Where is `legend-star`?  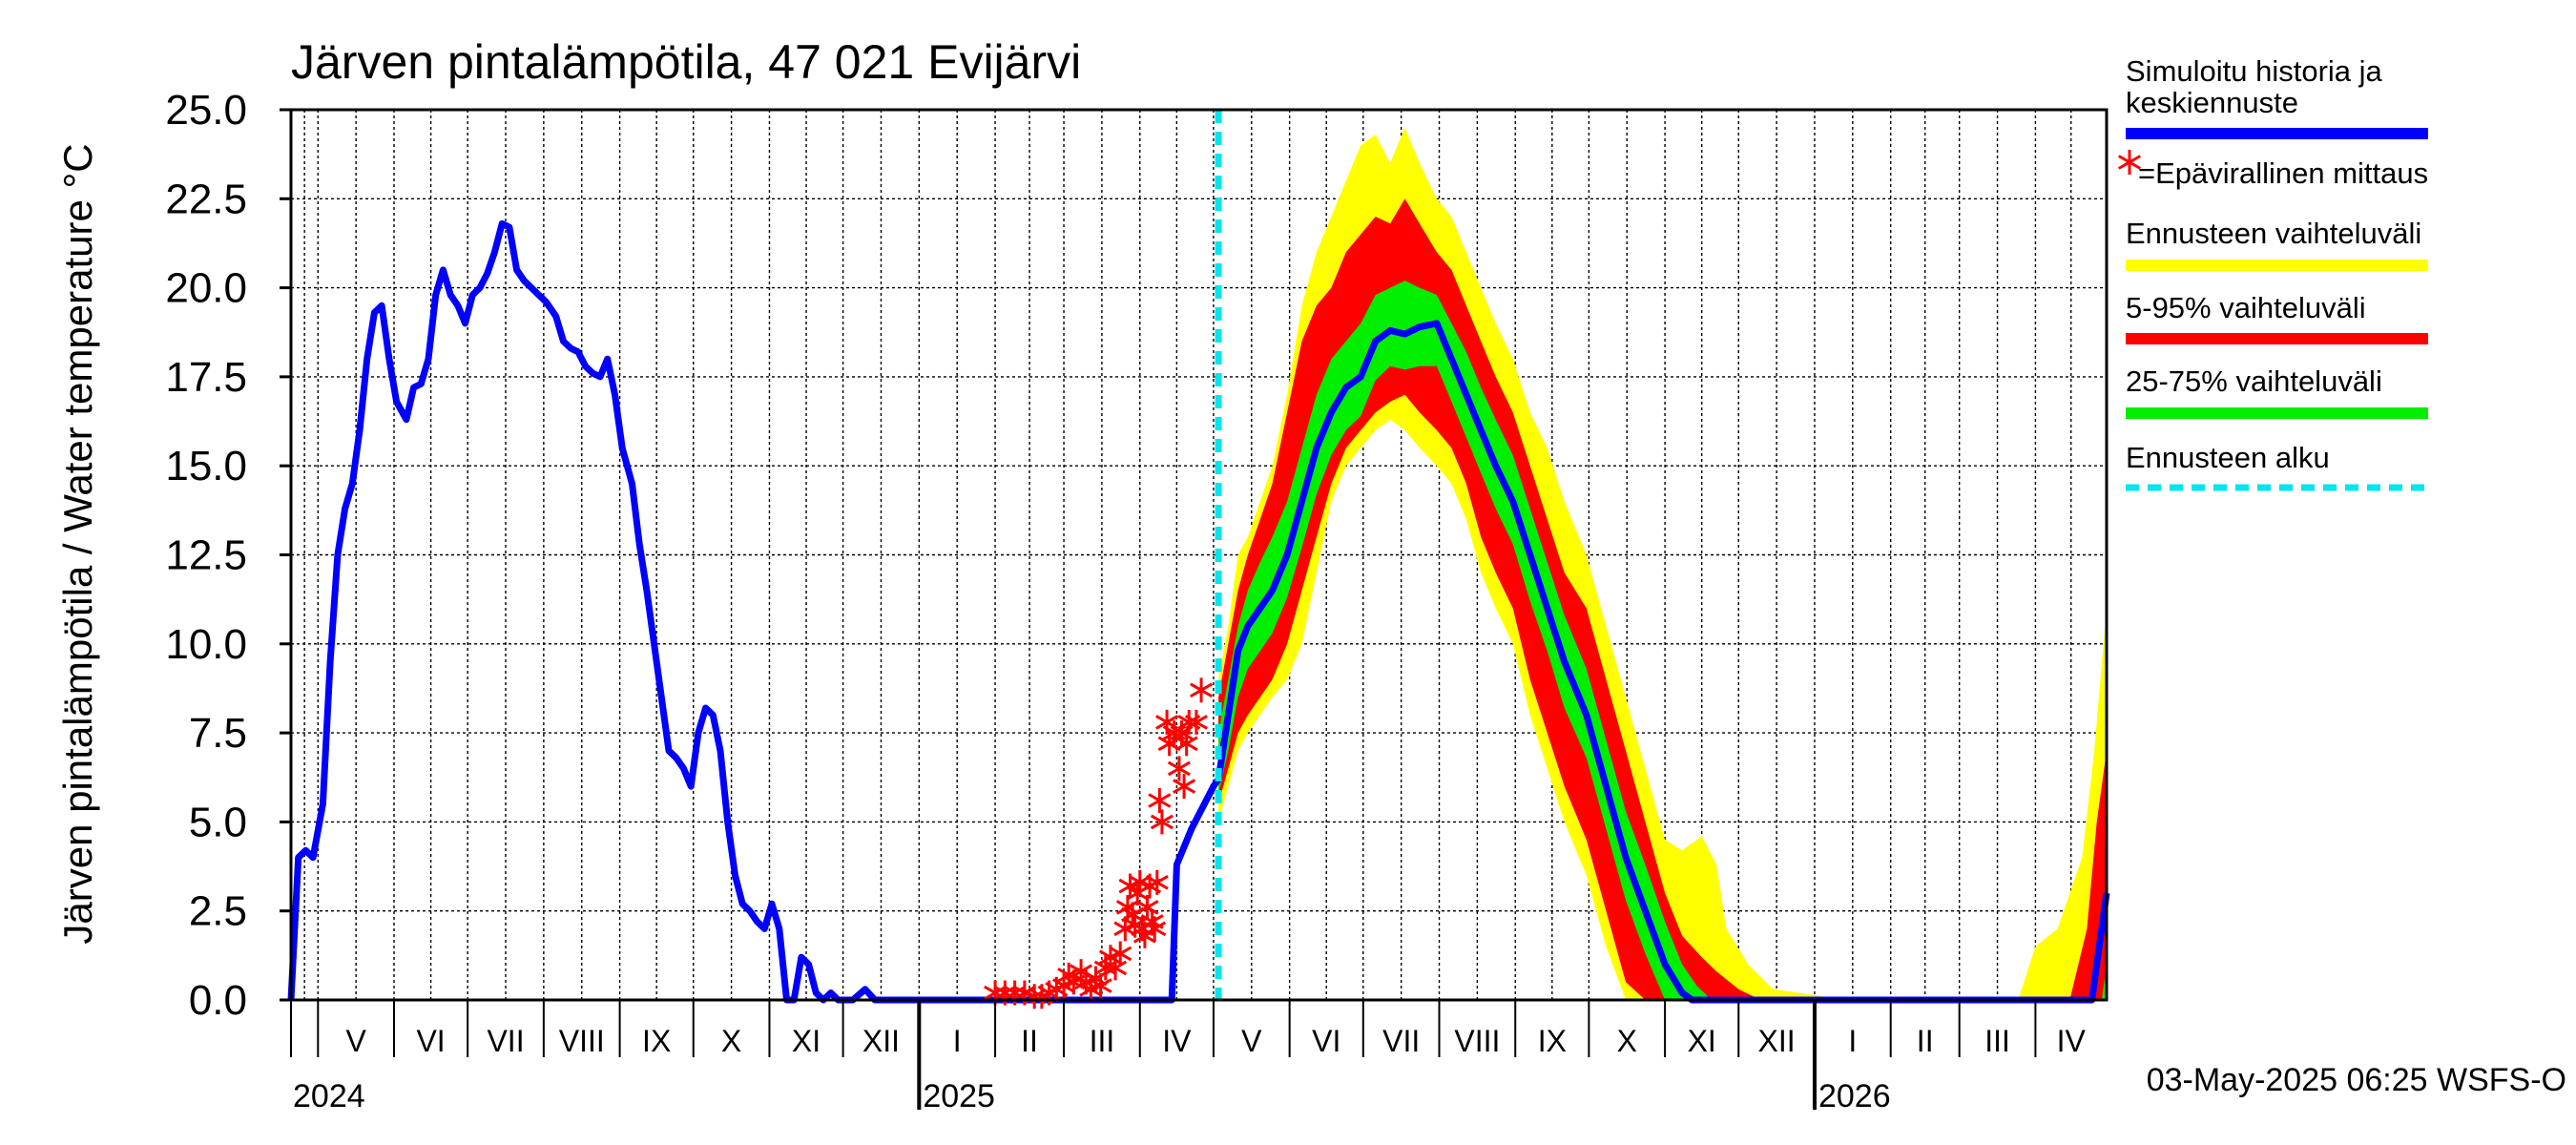 legend-star is located at coordinates (2129, 162).